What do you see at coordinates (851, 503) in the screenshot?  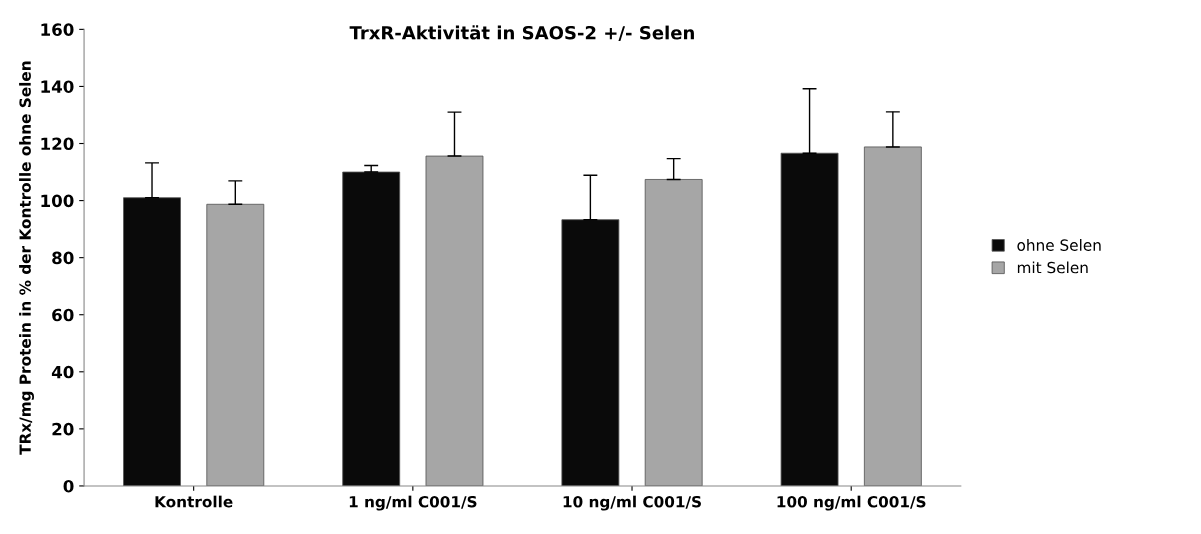 I see `x-tick-label: 100 ng/ml C001/S` at bounding box center [851, 503].